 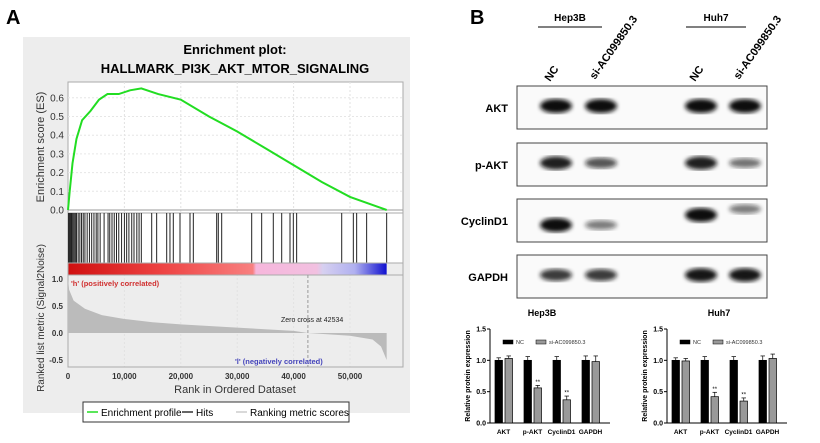 What do you see at coordinates (58, 333) in the screenshot?
I see `metric-ytick: 0.0` at bounding box center [58, 333].